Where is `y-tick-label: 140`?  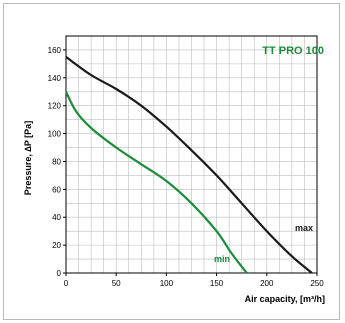 y-tick-label: 140 is located at coordinates (55, 78).